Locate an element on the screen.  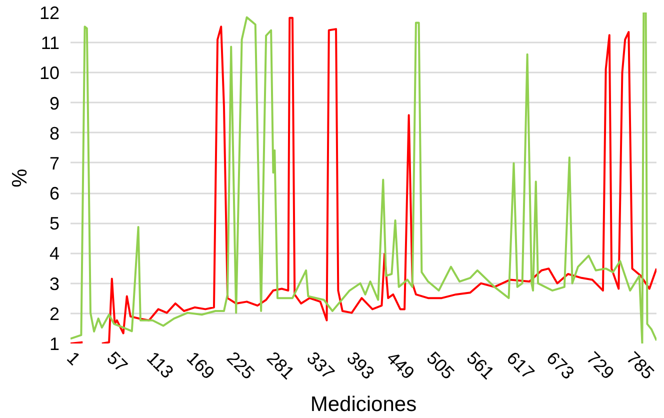
x-tick-label: 729 is located at coordinates (600, 366).